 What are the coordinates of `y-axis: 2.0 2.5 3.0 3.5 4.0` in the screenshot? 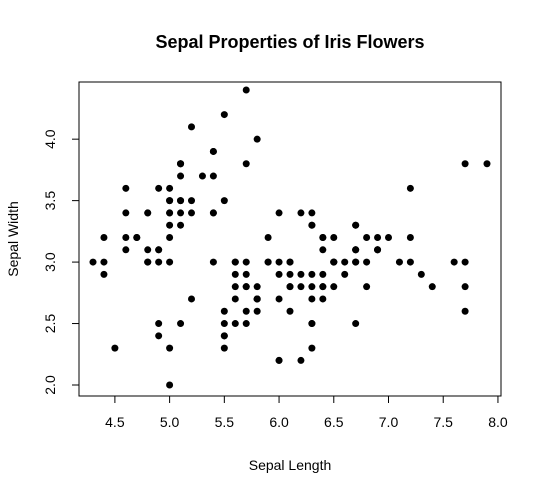 It's located at (61, 262).